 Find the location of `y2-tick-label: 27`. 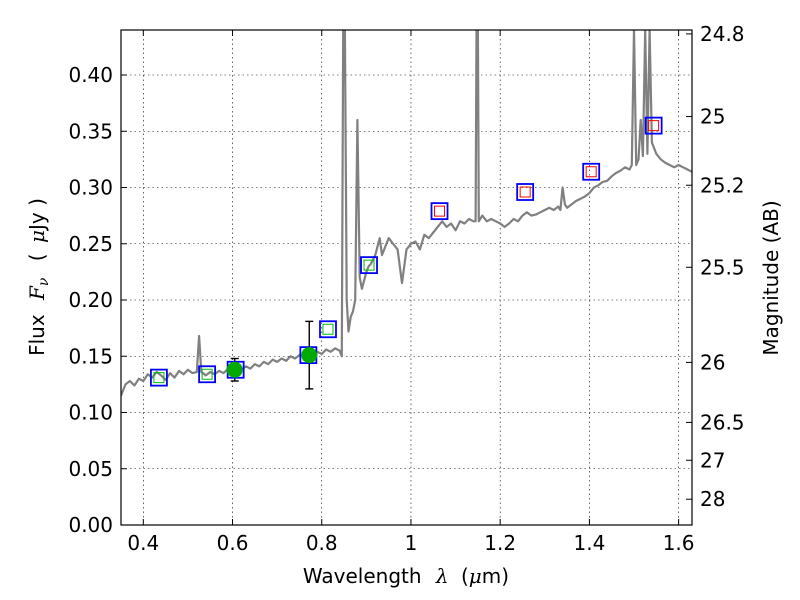

y2-tick-label: 27 is located at coordinates (712, 460).